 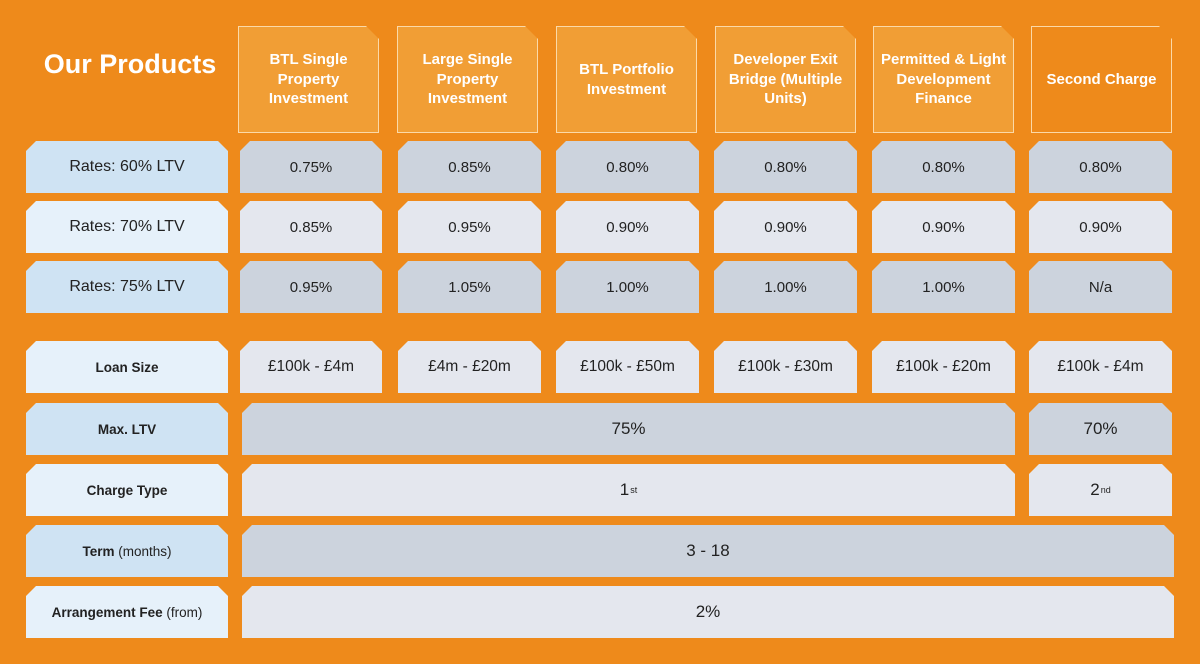 I want to click on charge-type-ordinal: st, so click(x=634, y=490).